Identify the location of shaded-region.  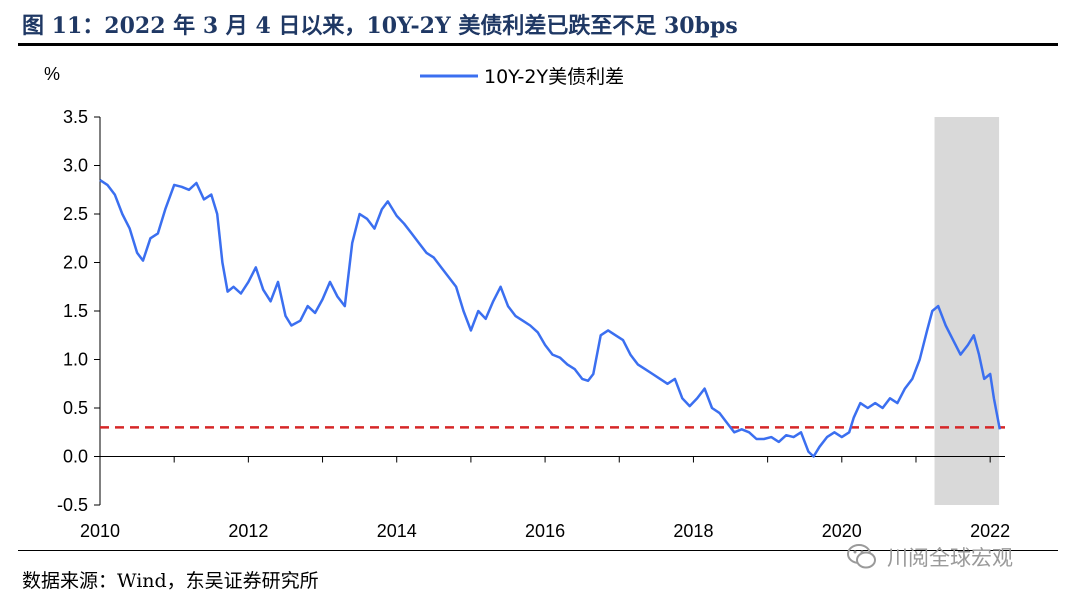
(967, 311).